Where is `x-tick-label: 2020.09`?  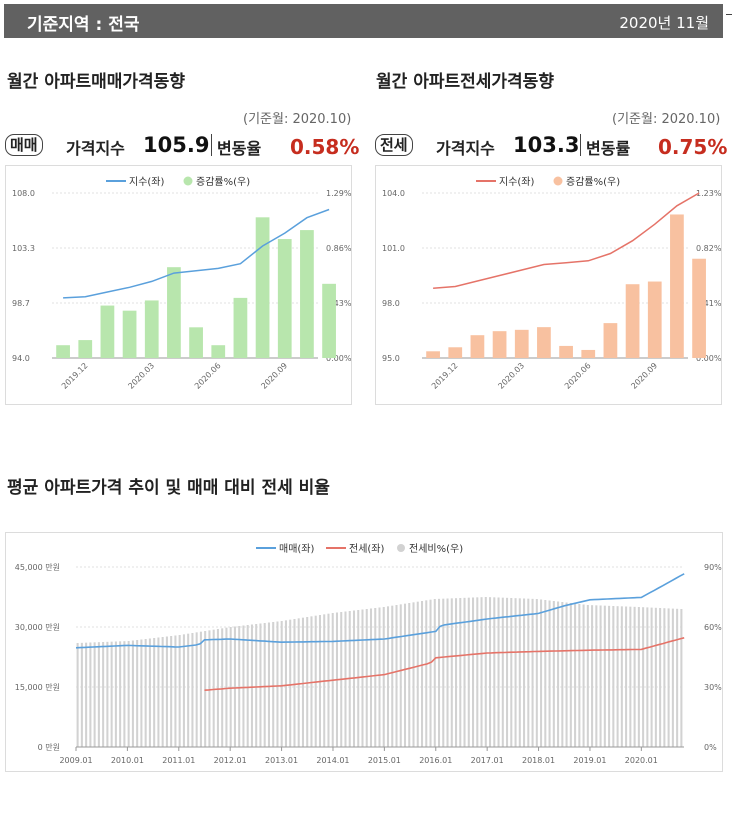 x-tick-label: 2020.09 is located at coordinates (274, 376).